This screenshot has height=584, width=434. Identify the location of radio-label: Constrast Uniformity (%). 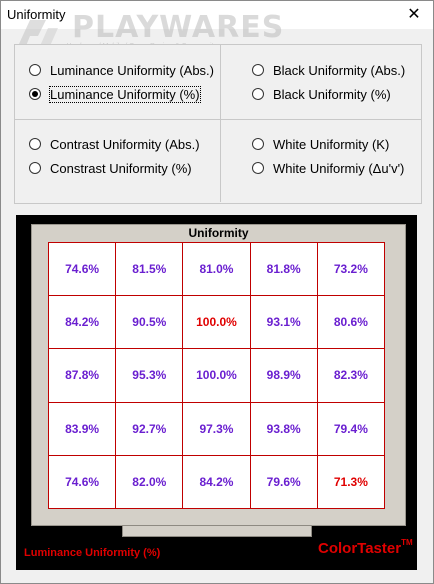
(121, 168).